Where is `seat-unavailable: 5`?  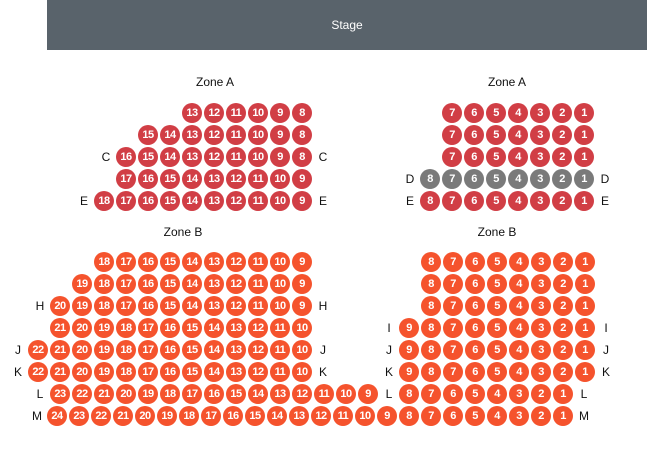
seat-unavailable: 5 is located at coordinates (496, 179).